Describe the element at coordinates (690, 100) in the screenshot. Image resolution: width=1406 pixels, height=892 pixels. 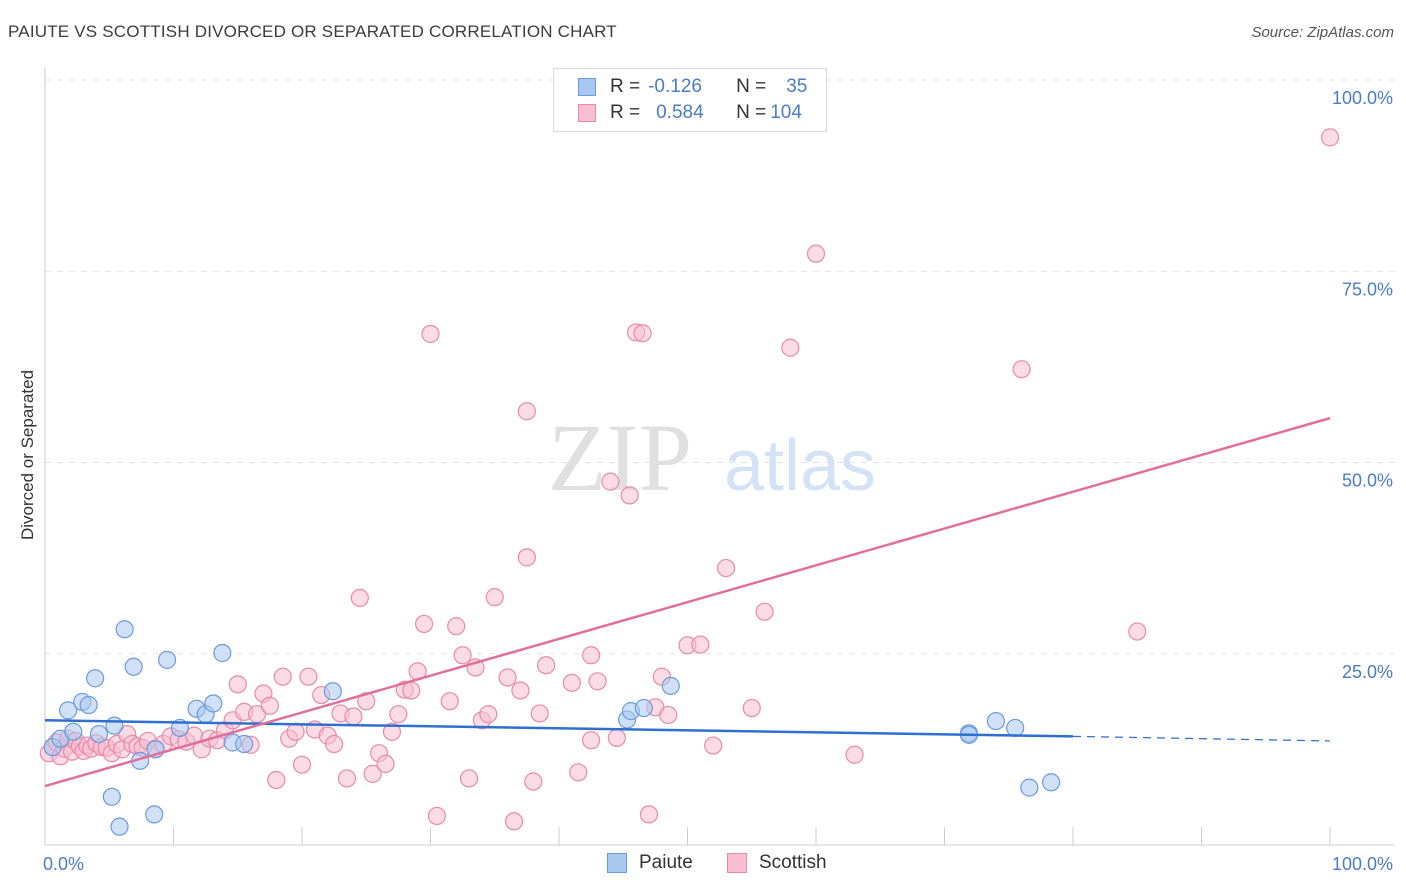
I see `legend-box: R = -0.126 N = 35 R = 0.584 N = 104` at that location.